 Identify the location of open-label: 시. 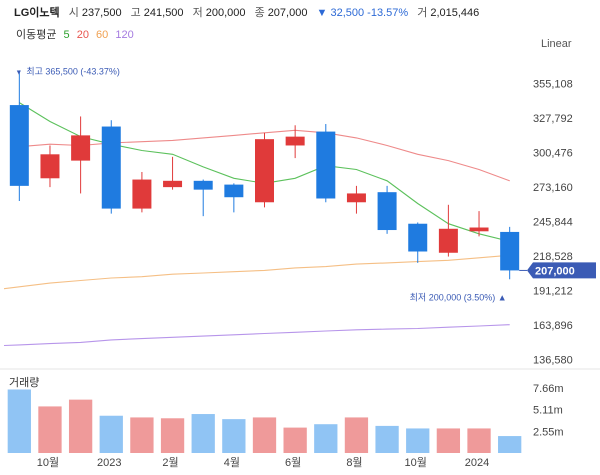
(73, 13).